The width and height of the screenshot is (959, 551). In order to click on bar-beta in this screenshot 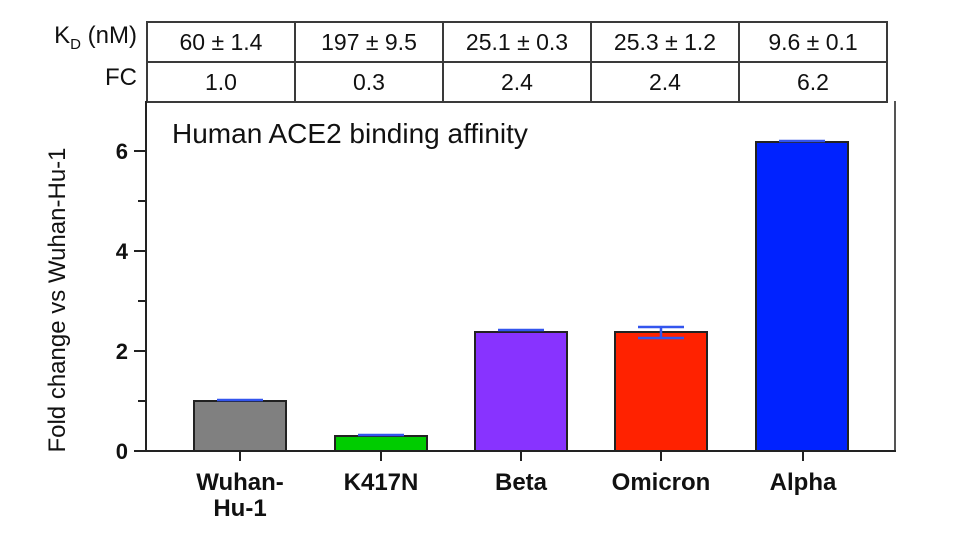, I will do `click(521, 391)`.